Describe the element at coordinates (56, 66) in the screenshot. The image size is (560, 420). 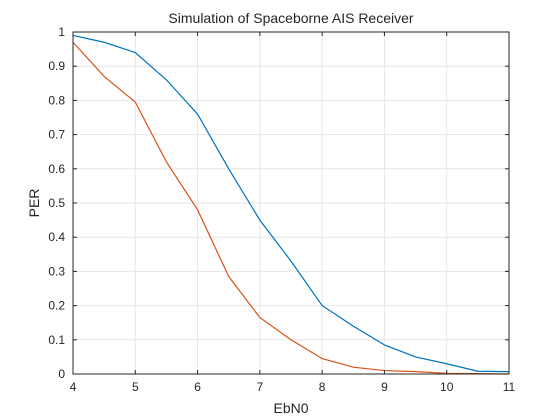
I see `y-tick-label: 0.9` at that location.